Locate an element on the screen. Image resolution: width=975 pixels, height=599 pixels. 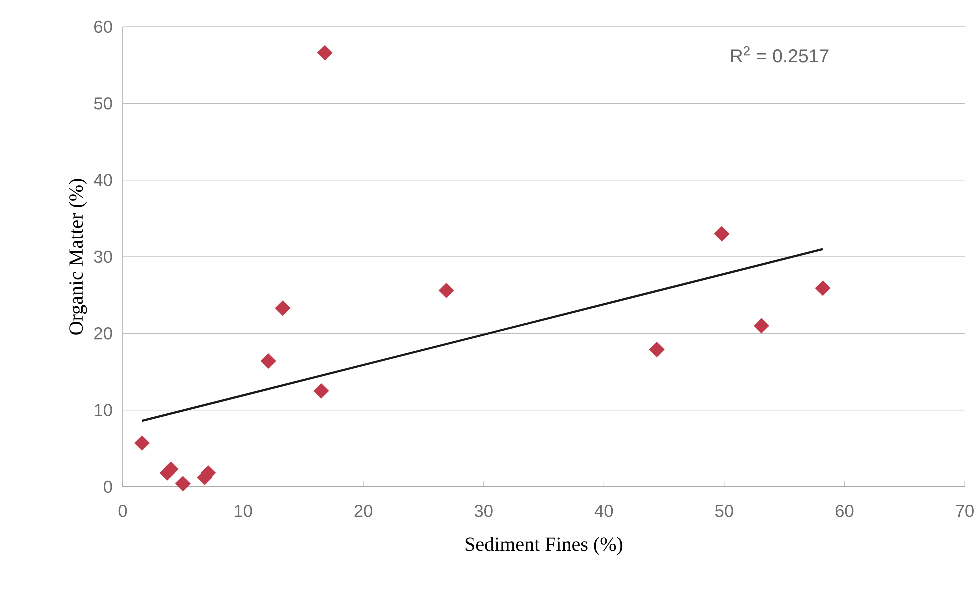
y-tick-label: 30 is located at coordinates (103, 257).